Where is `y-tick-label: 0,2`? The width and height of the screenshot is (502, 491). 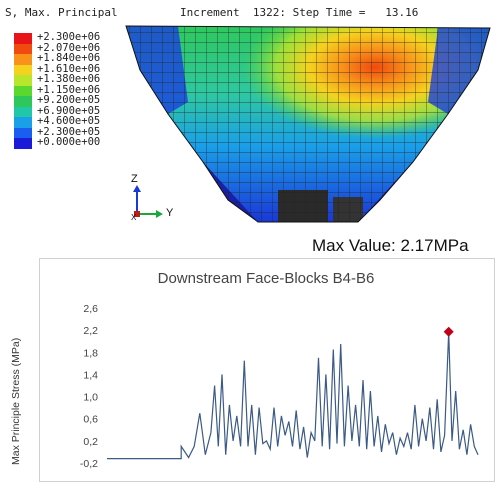
y-tick-label: 0,2 is located at coordinates (90, 442).